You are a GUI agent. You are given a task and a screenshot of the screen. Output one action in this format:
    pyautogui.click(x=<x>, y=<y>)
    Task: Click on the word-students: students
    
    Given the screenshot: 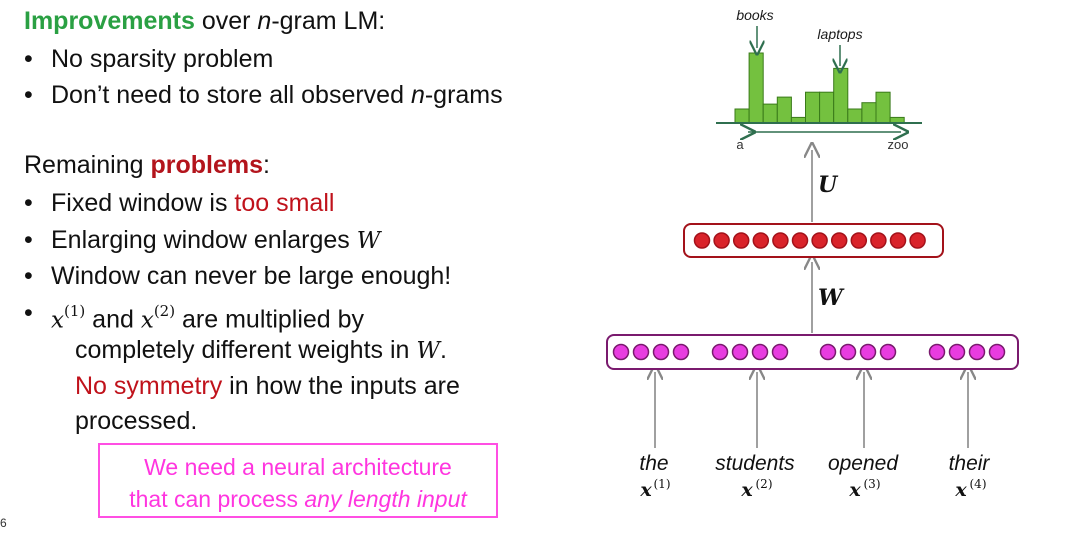 What is the action you would take?
    pyautogui.click(x=755, y=463)
    